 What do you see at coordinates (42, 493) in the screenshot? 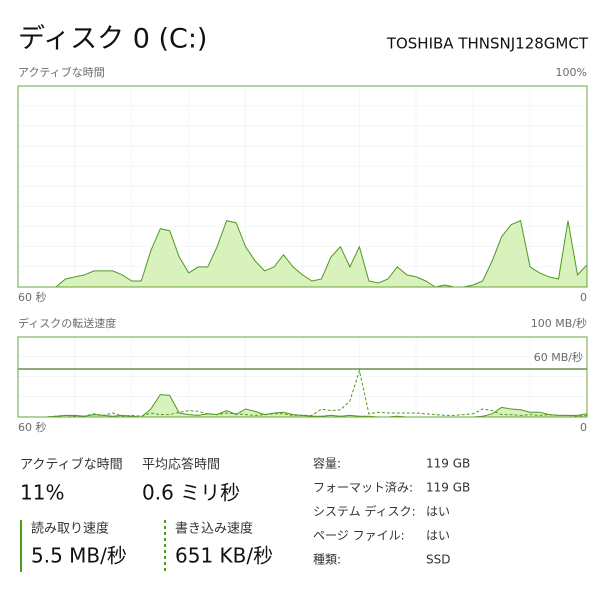
I see `stat-value: 11%` at bounding box center [42, 493].